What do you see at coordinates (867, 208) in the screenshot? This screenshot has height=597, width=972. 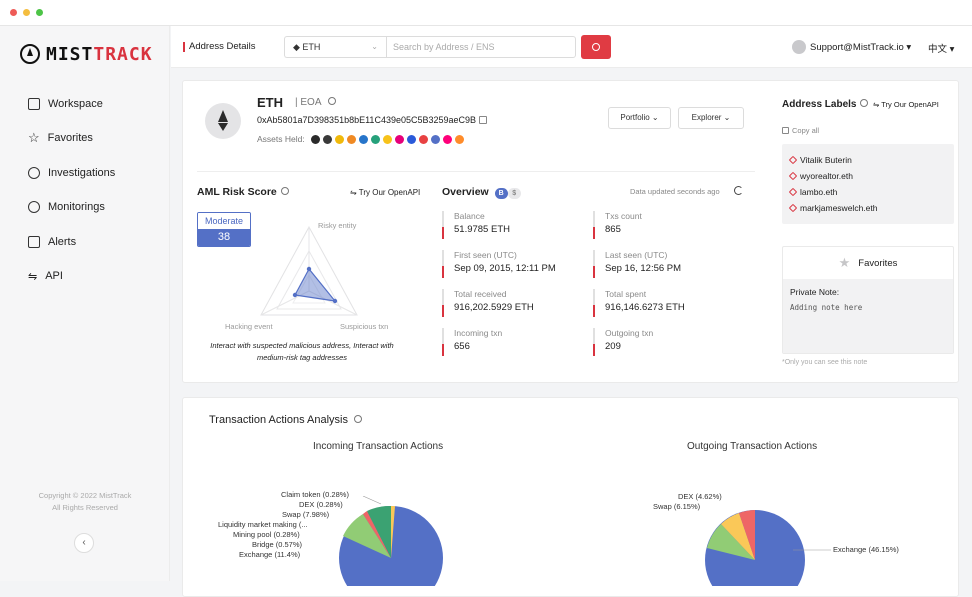 I see `label-item: markjameswelch.eth` at bounding box center [867, 208].